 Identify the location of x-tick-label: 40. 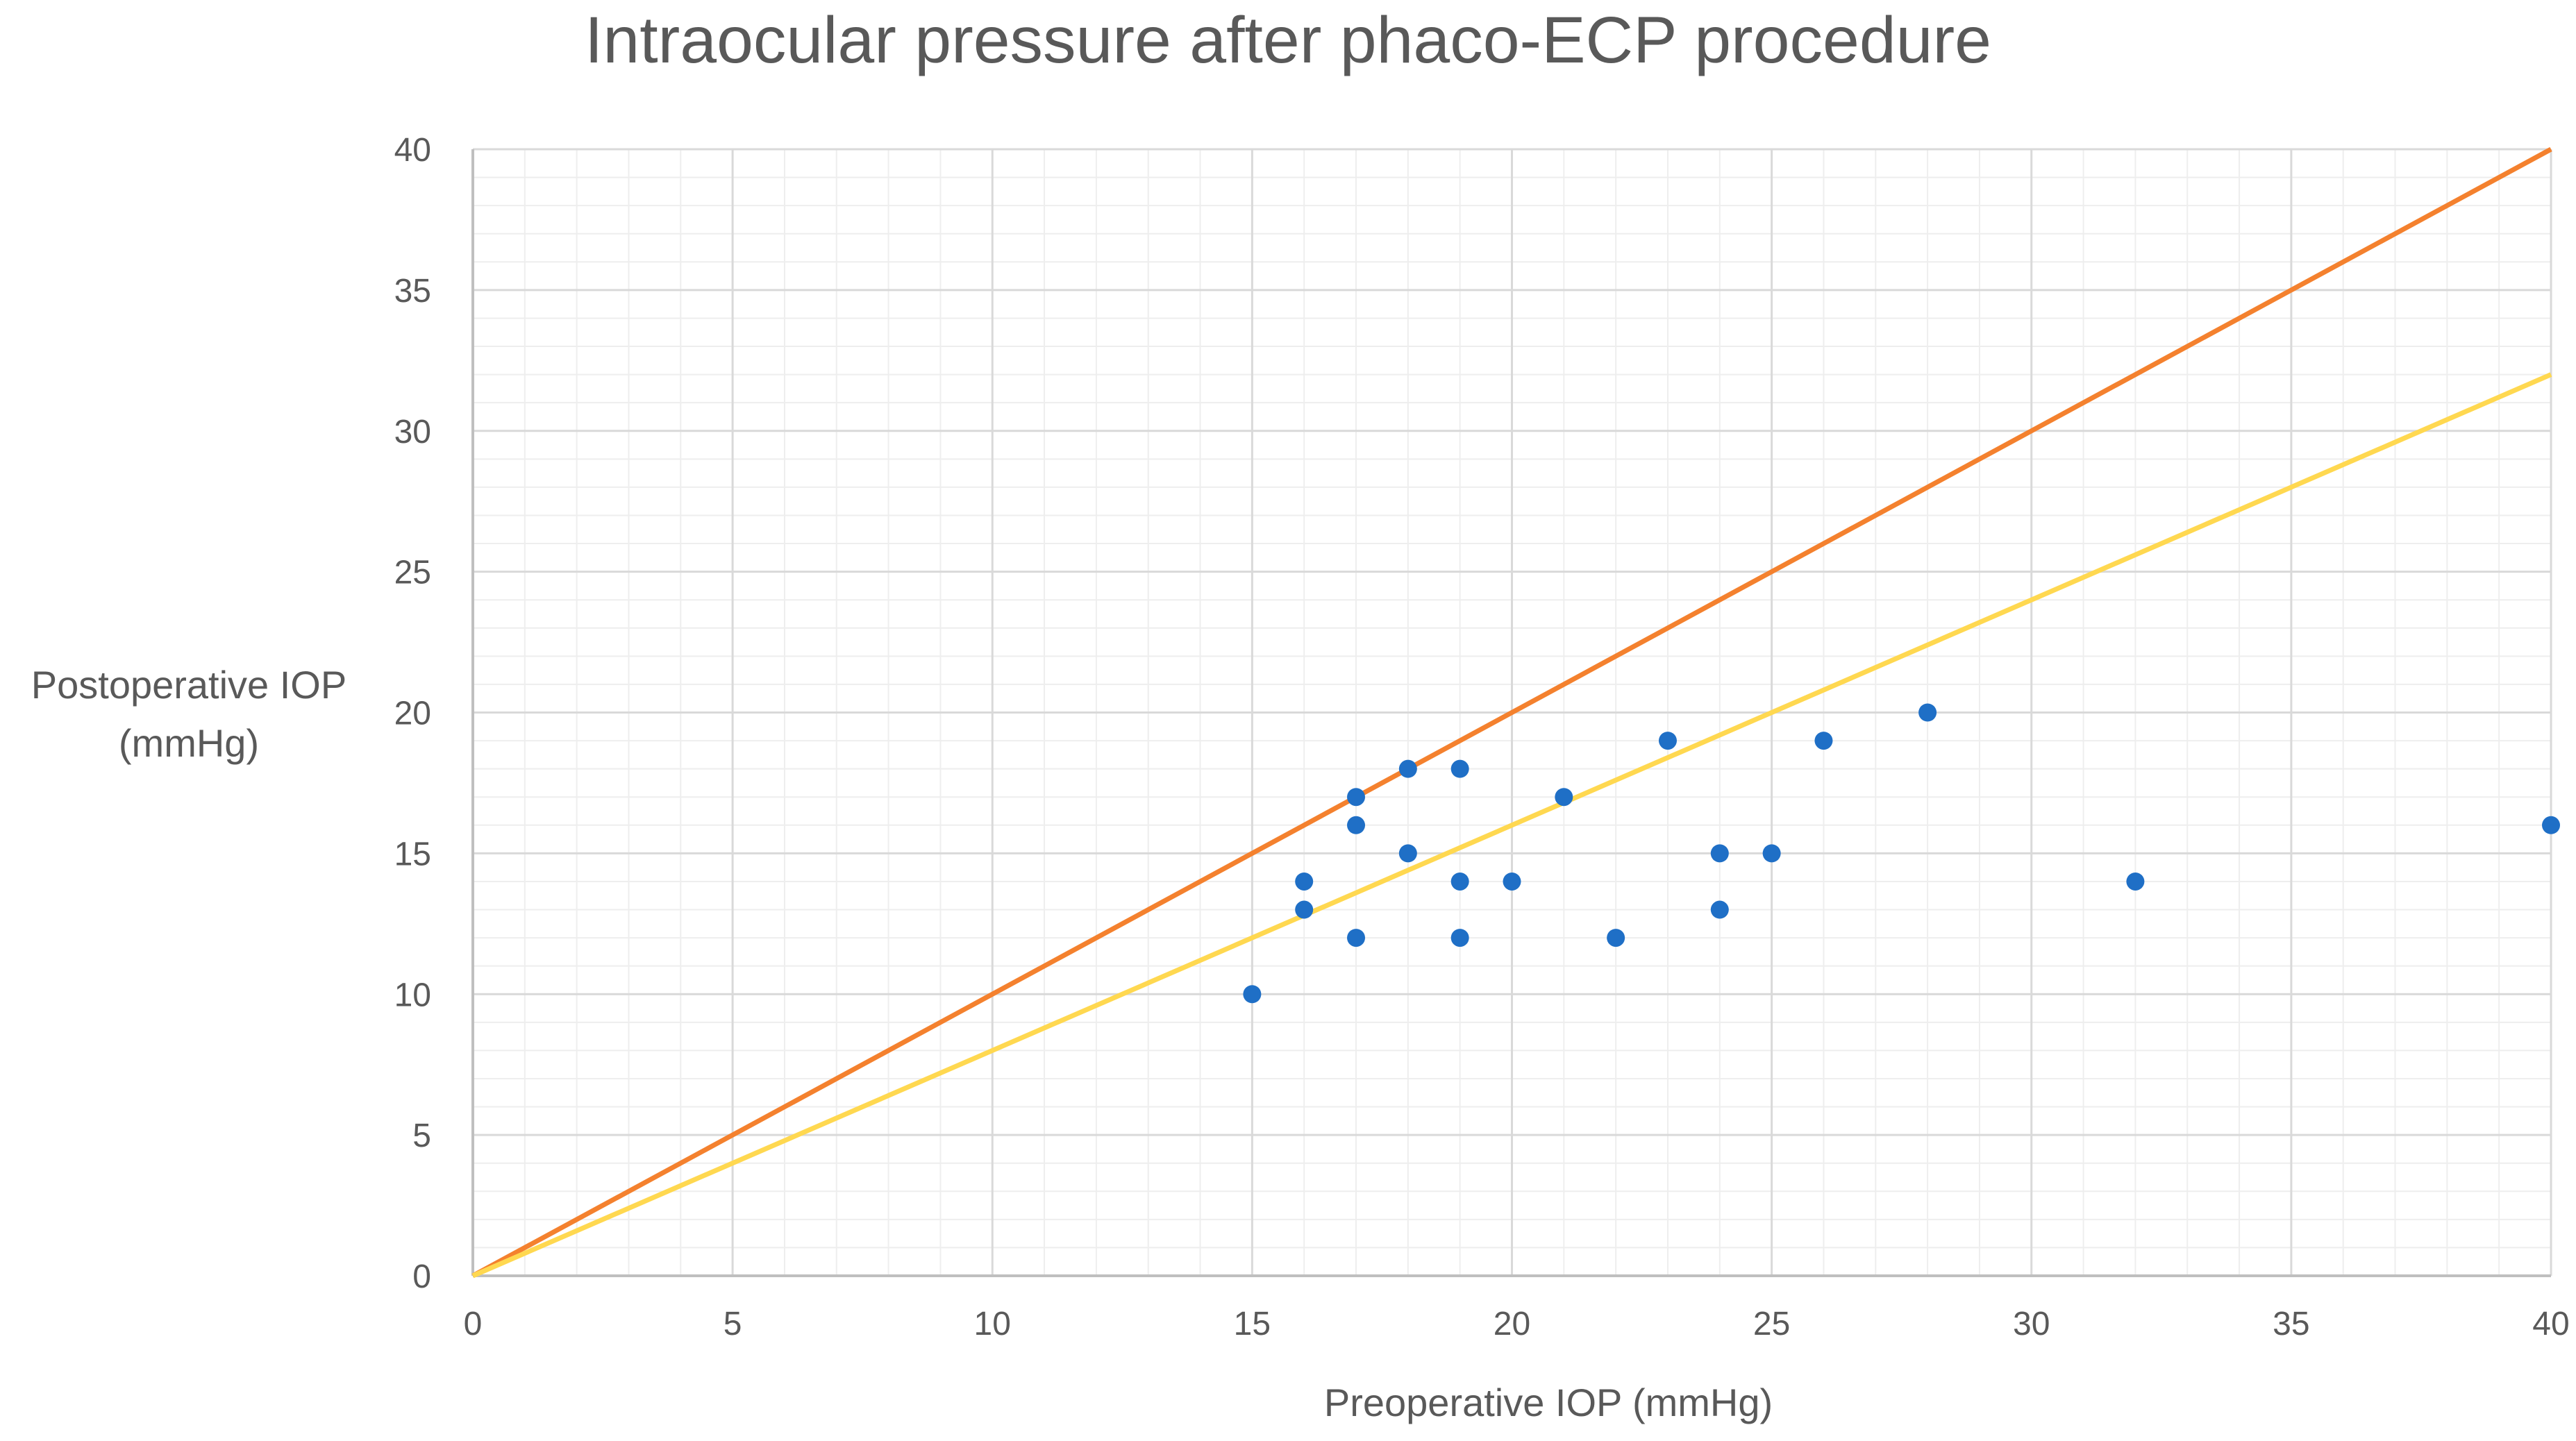
(2550, 1324).